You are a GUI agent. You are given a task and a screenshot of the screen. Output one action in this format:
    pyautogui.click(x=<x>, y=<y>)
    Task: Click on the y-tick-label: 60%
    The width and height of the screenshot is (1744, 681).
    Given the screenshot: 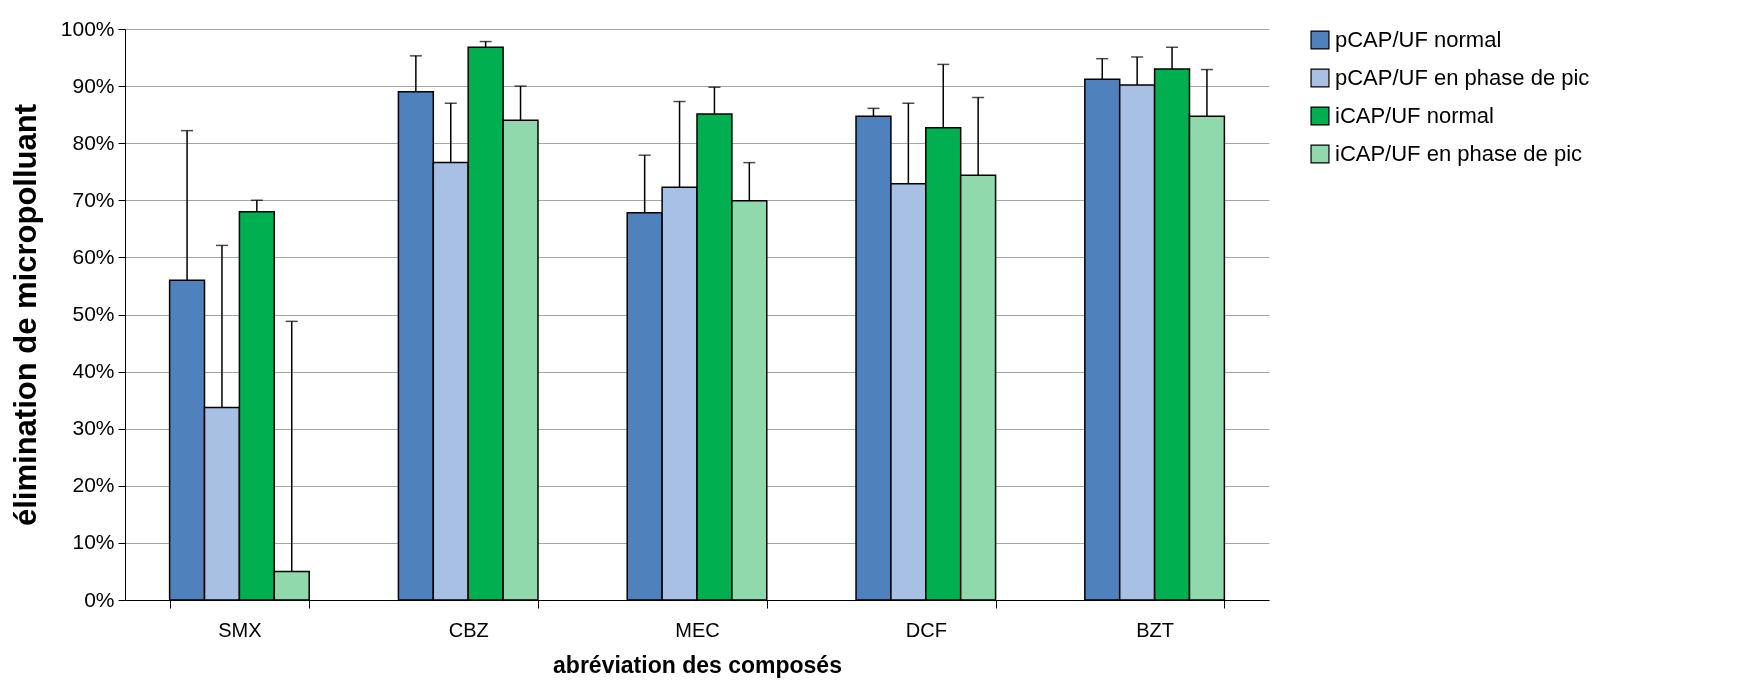 What is the action you would take?
    pyautogui.click(x=93, y=256)
    